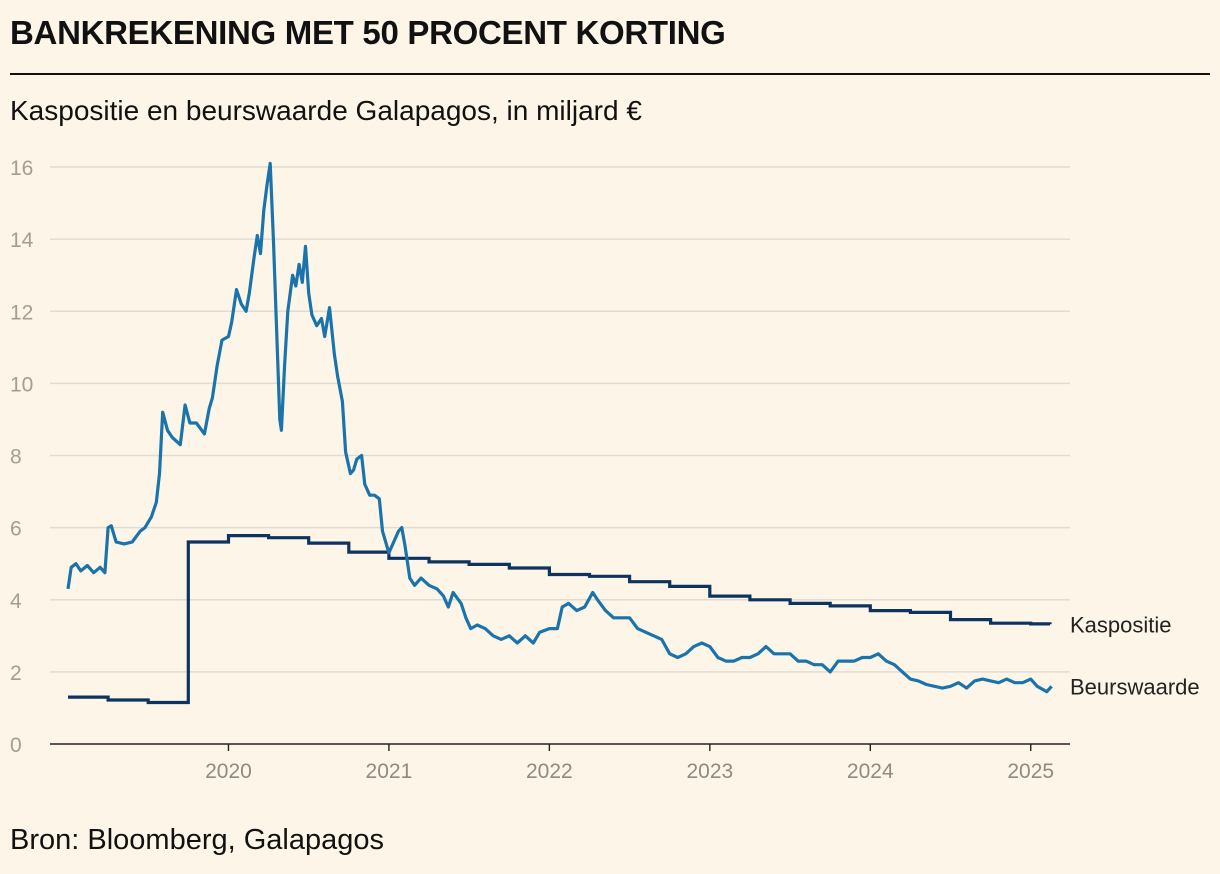 The width and height of the screenshot is (1220, 874). What do you see at coordinates (21, 168) in the screenshot?
I see `y-tick-label: 16` at bounding box center [21, 168].